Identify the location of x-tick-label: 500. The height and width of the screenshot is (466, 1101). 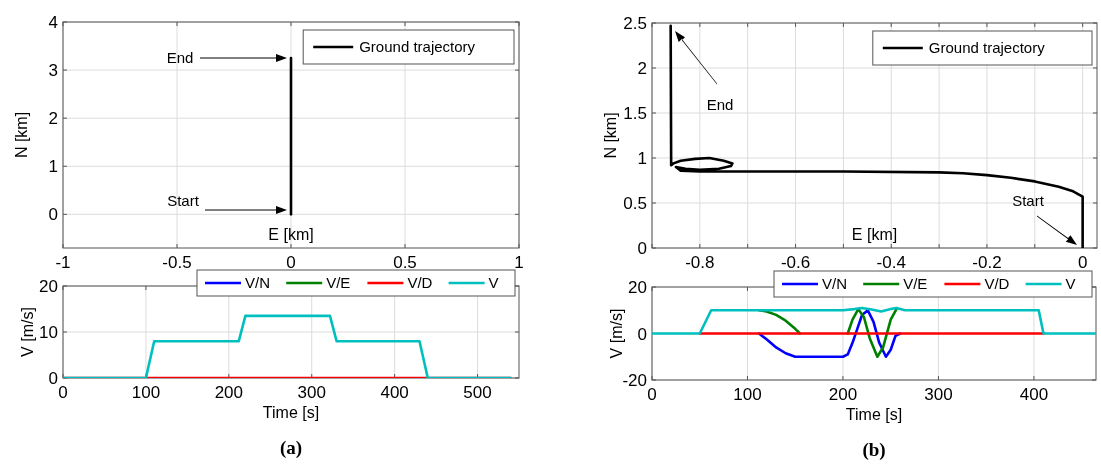
(477, 392).